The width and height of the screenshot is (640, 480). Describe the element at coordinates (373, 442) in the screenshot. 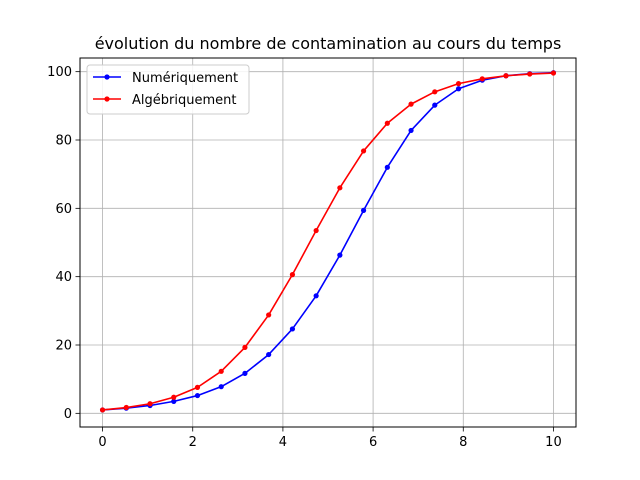

I see `x-tick-label: 6` at that location.